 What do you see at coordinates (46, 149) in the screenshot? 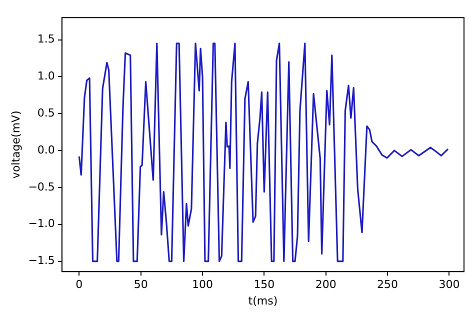
I see `y-tick-label: 0.0` at bounding box center [46, 149].